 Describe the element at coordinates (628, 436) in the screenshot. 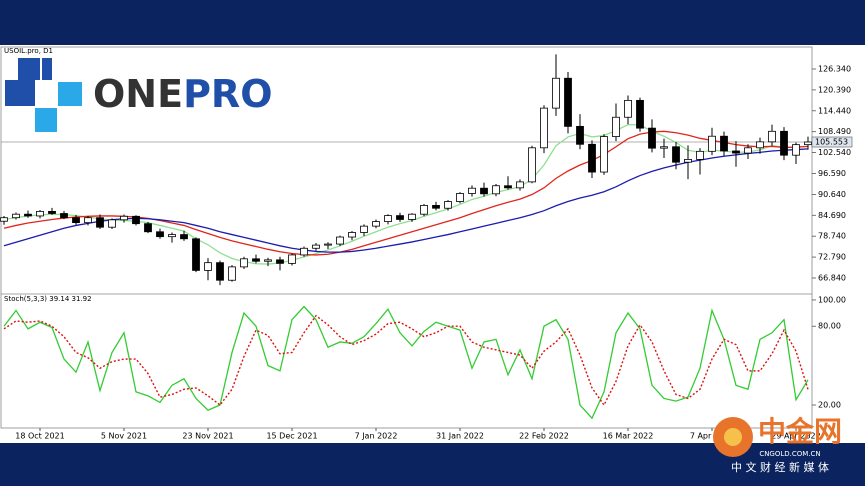

I see `x-tick-label: 16 Mar 2022` at that location.